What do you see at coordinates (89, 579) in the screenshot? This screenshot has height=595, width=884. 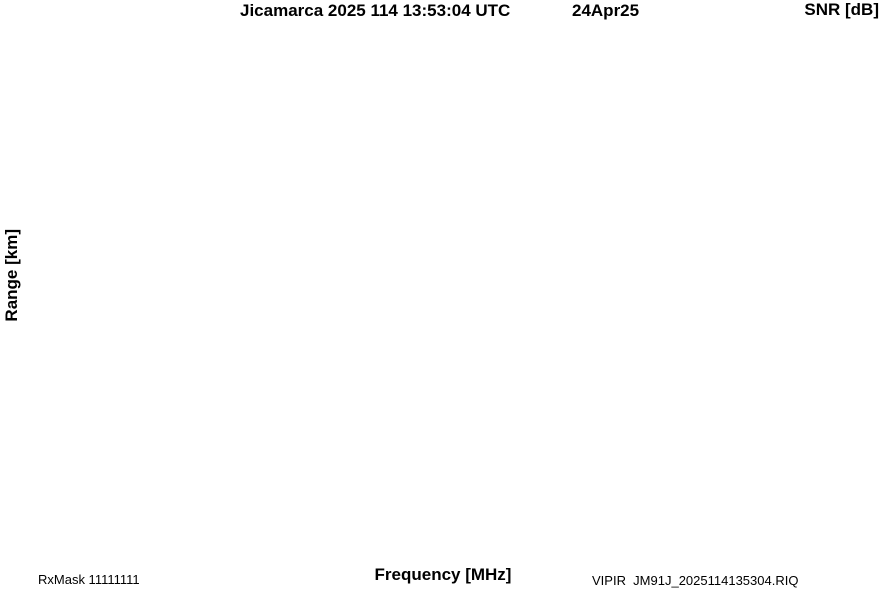 I see `rxmask-annotation: RxMask 11111111` at bounding box center [89, 579].